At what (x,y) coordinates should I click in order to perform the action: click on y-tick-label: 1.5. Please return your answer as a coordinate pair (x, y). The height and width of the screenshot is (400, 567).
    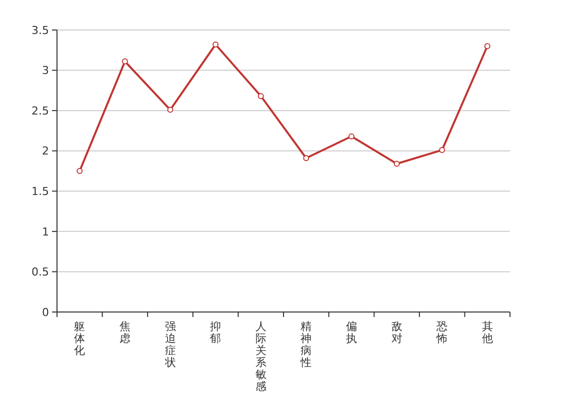
    Looking at the image, I should click on (40, 191).